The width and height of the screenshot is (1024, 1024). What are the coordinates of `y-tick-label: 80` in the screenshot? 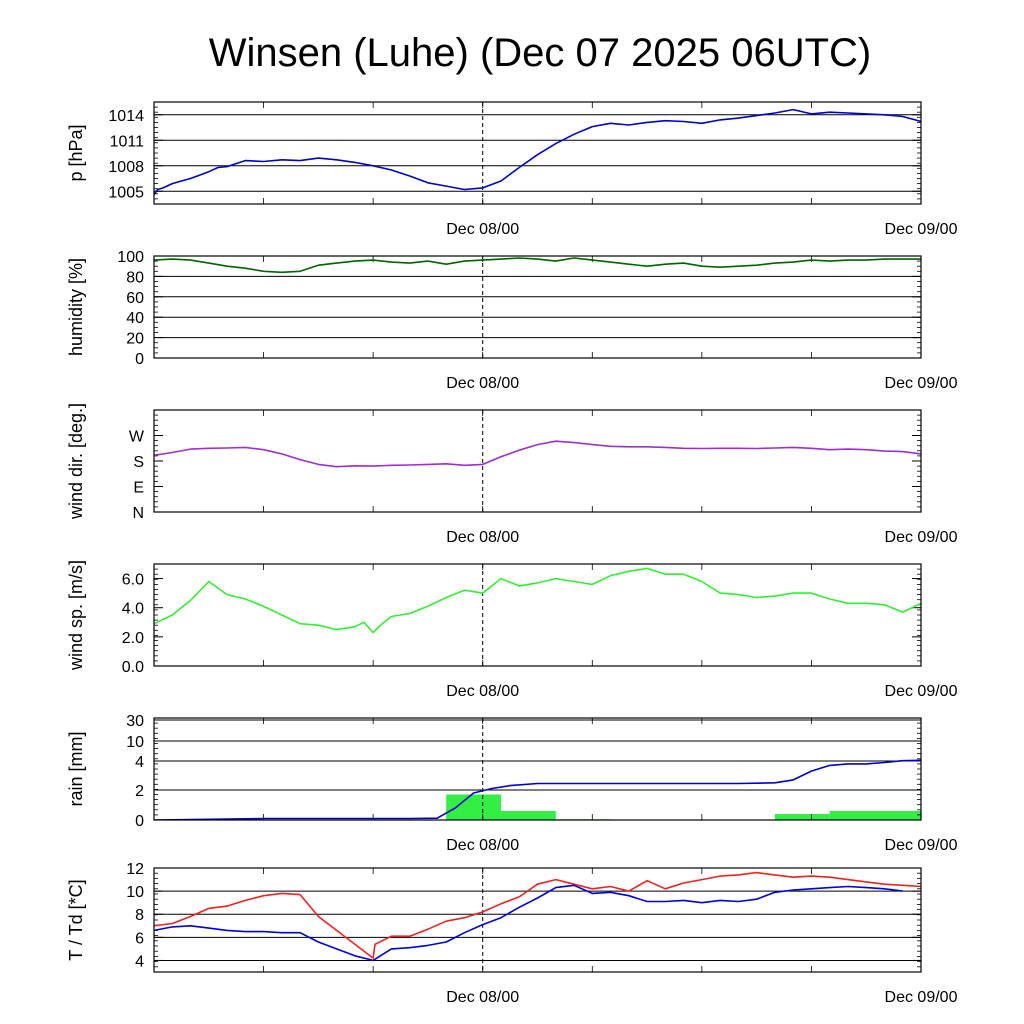 It's located at (135, 277).